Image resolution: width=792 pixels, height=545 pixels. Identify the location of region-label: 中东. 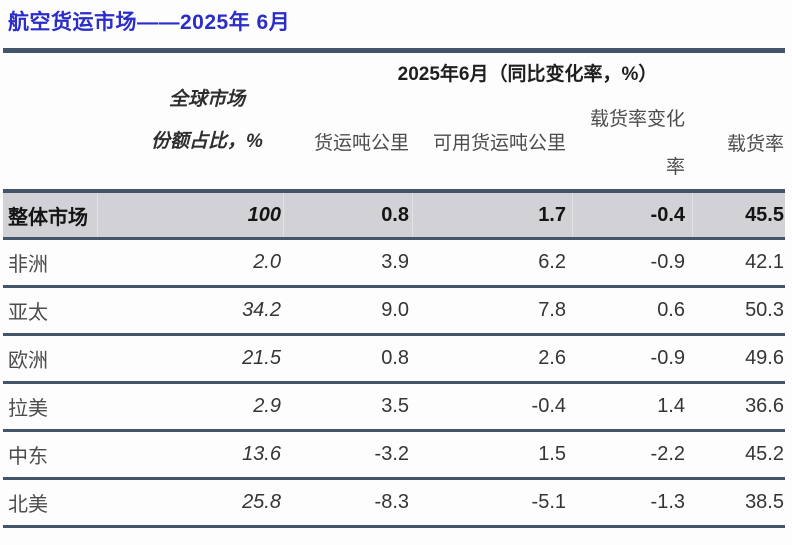
(28, 457).